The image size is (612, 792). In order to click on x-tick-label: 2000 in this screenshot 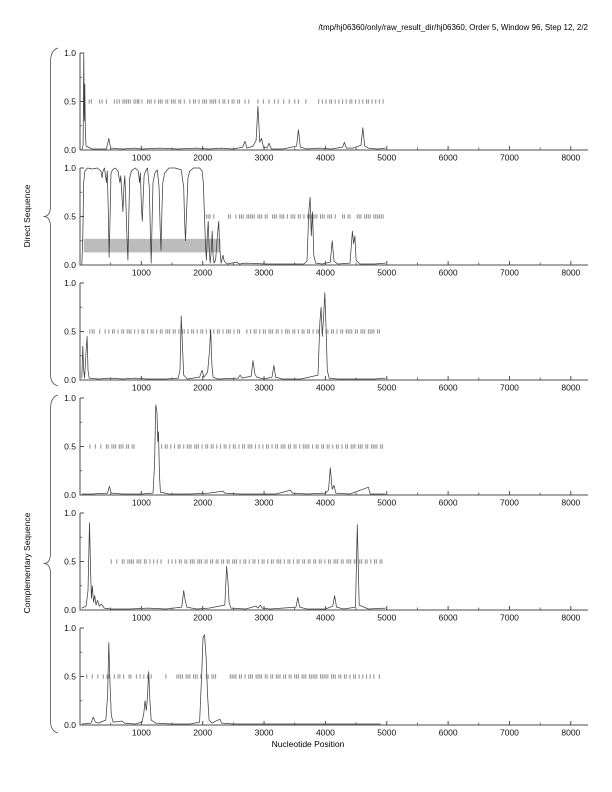, I will do `click(202, 388)`.